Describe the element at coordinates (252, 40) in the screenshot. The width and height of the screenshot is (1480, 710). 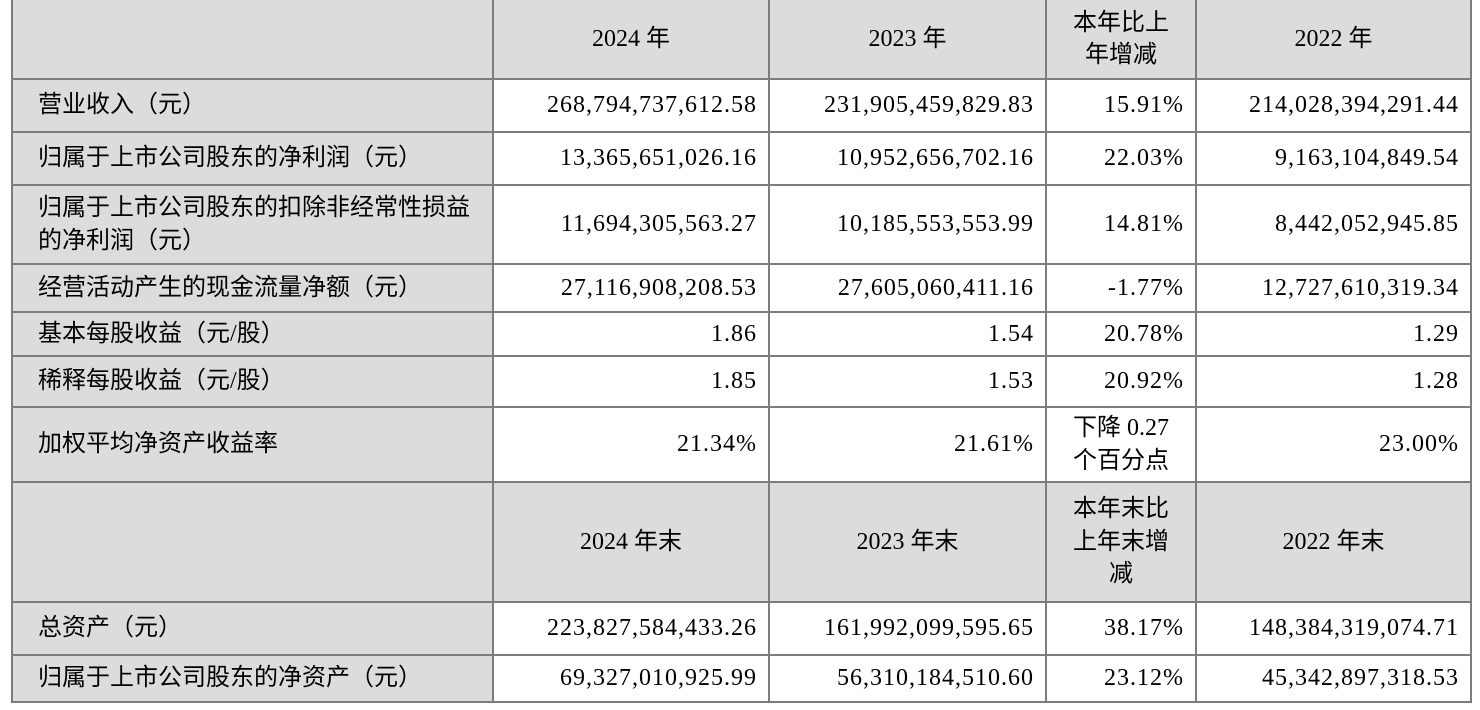
I see `top-header-blank` at that location.